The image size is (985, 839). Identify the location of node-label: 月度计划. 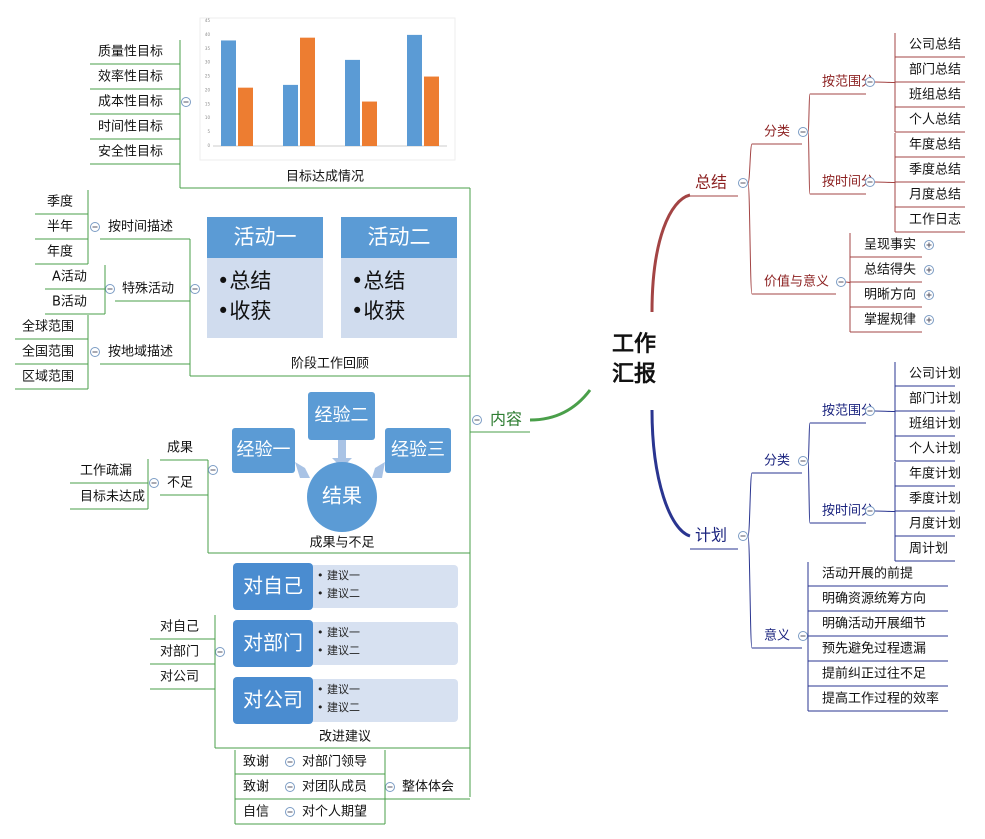
(935, 524).